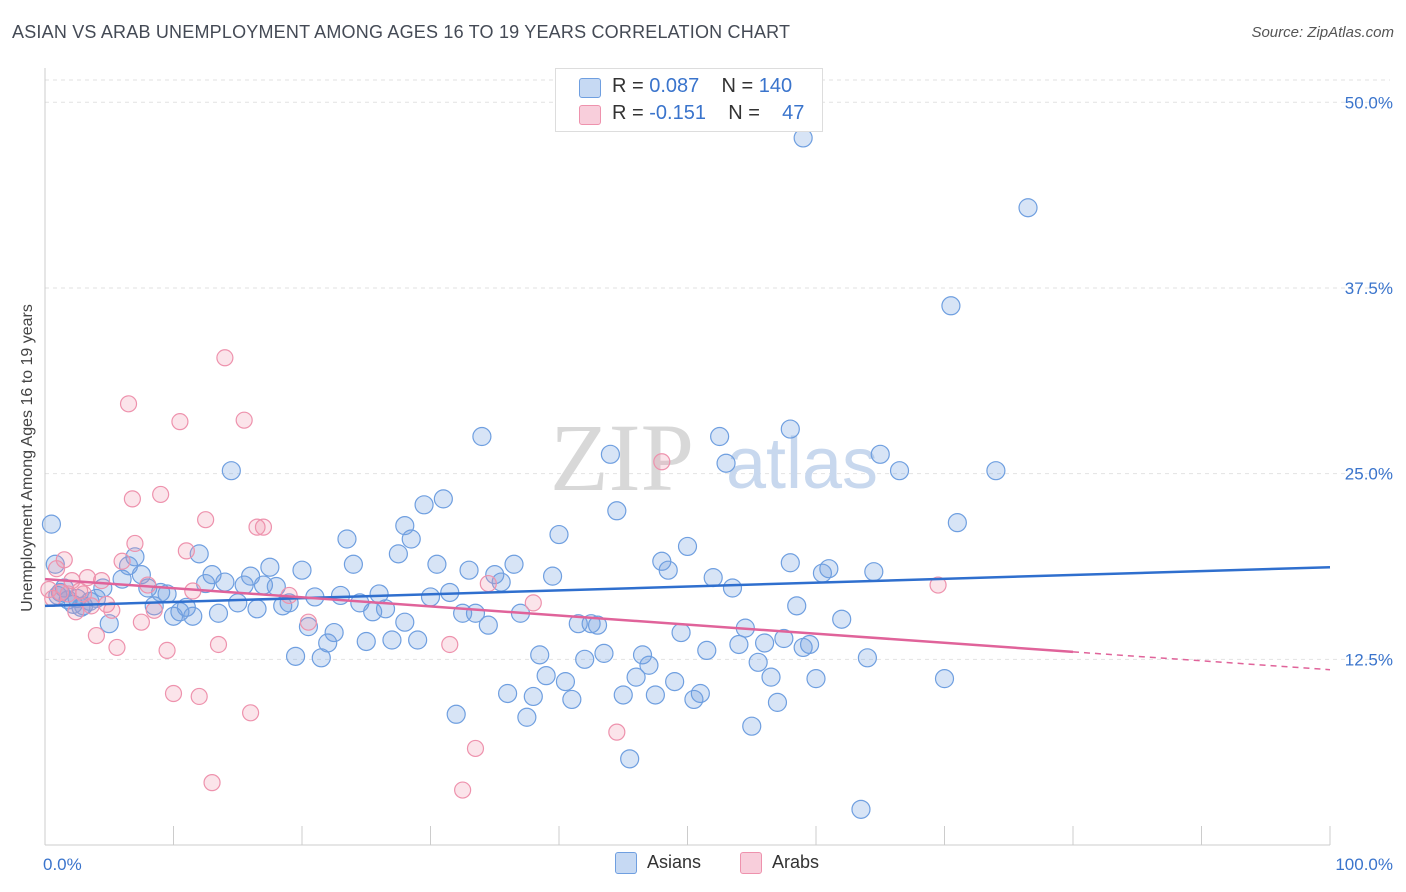 This screenshot has height=892, width=1406. I want to click on legend-swatch-arabs, so click(751, 863).